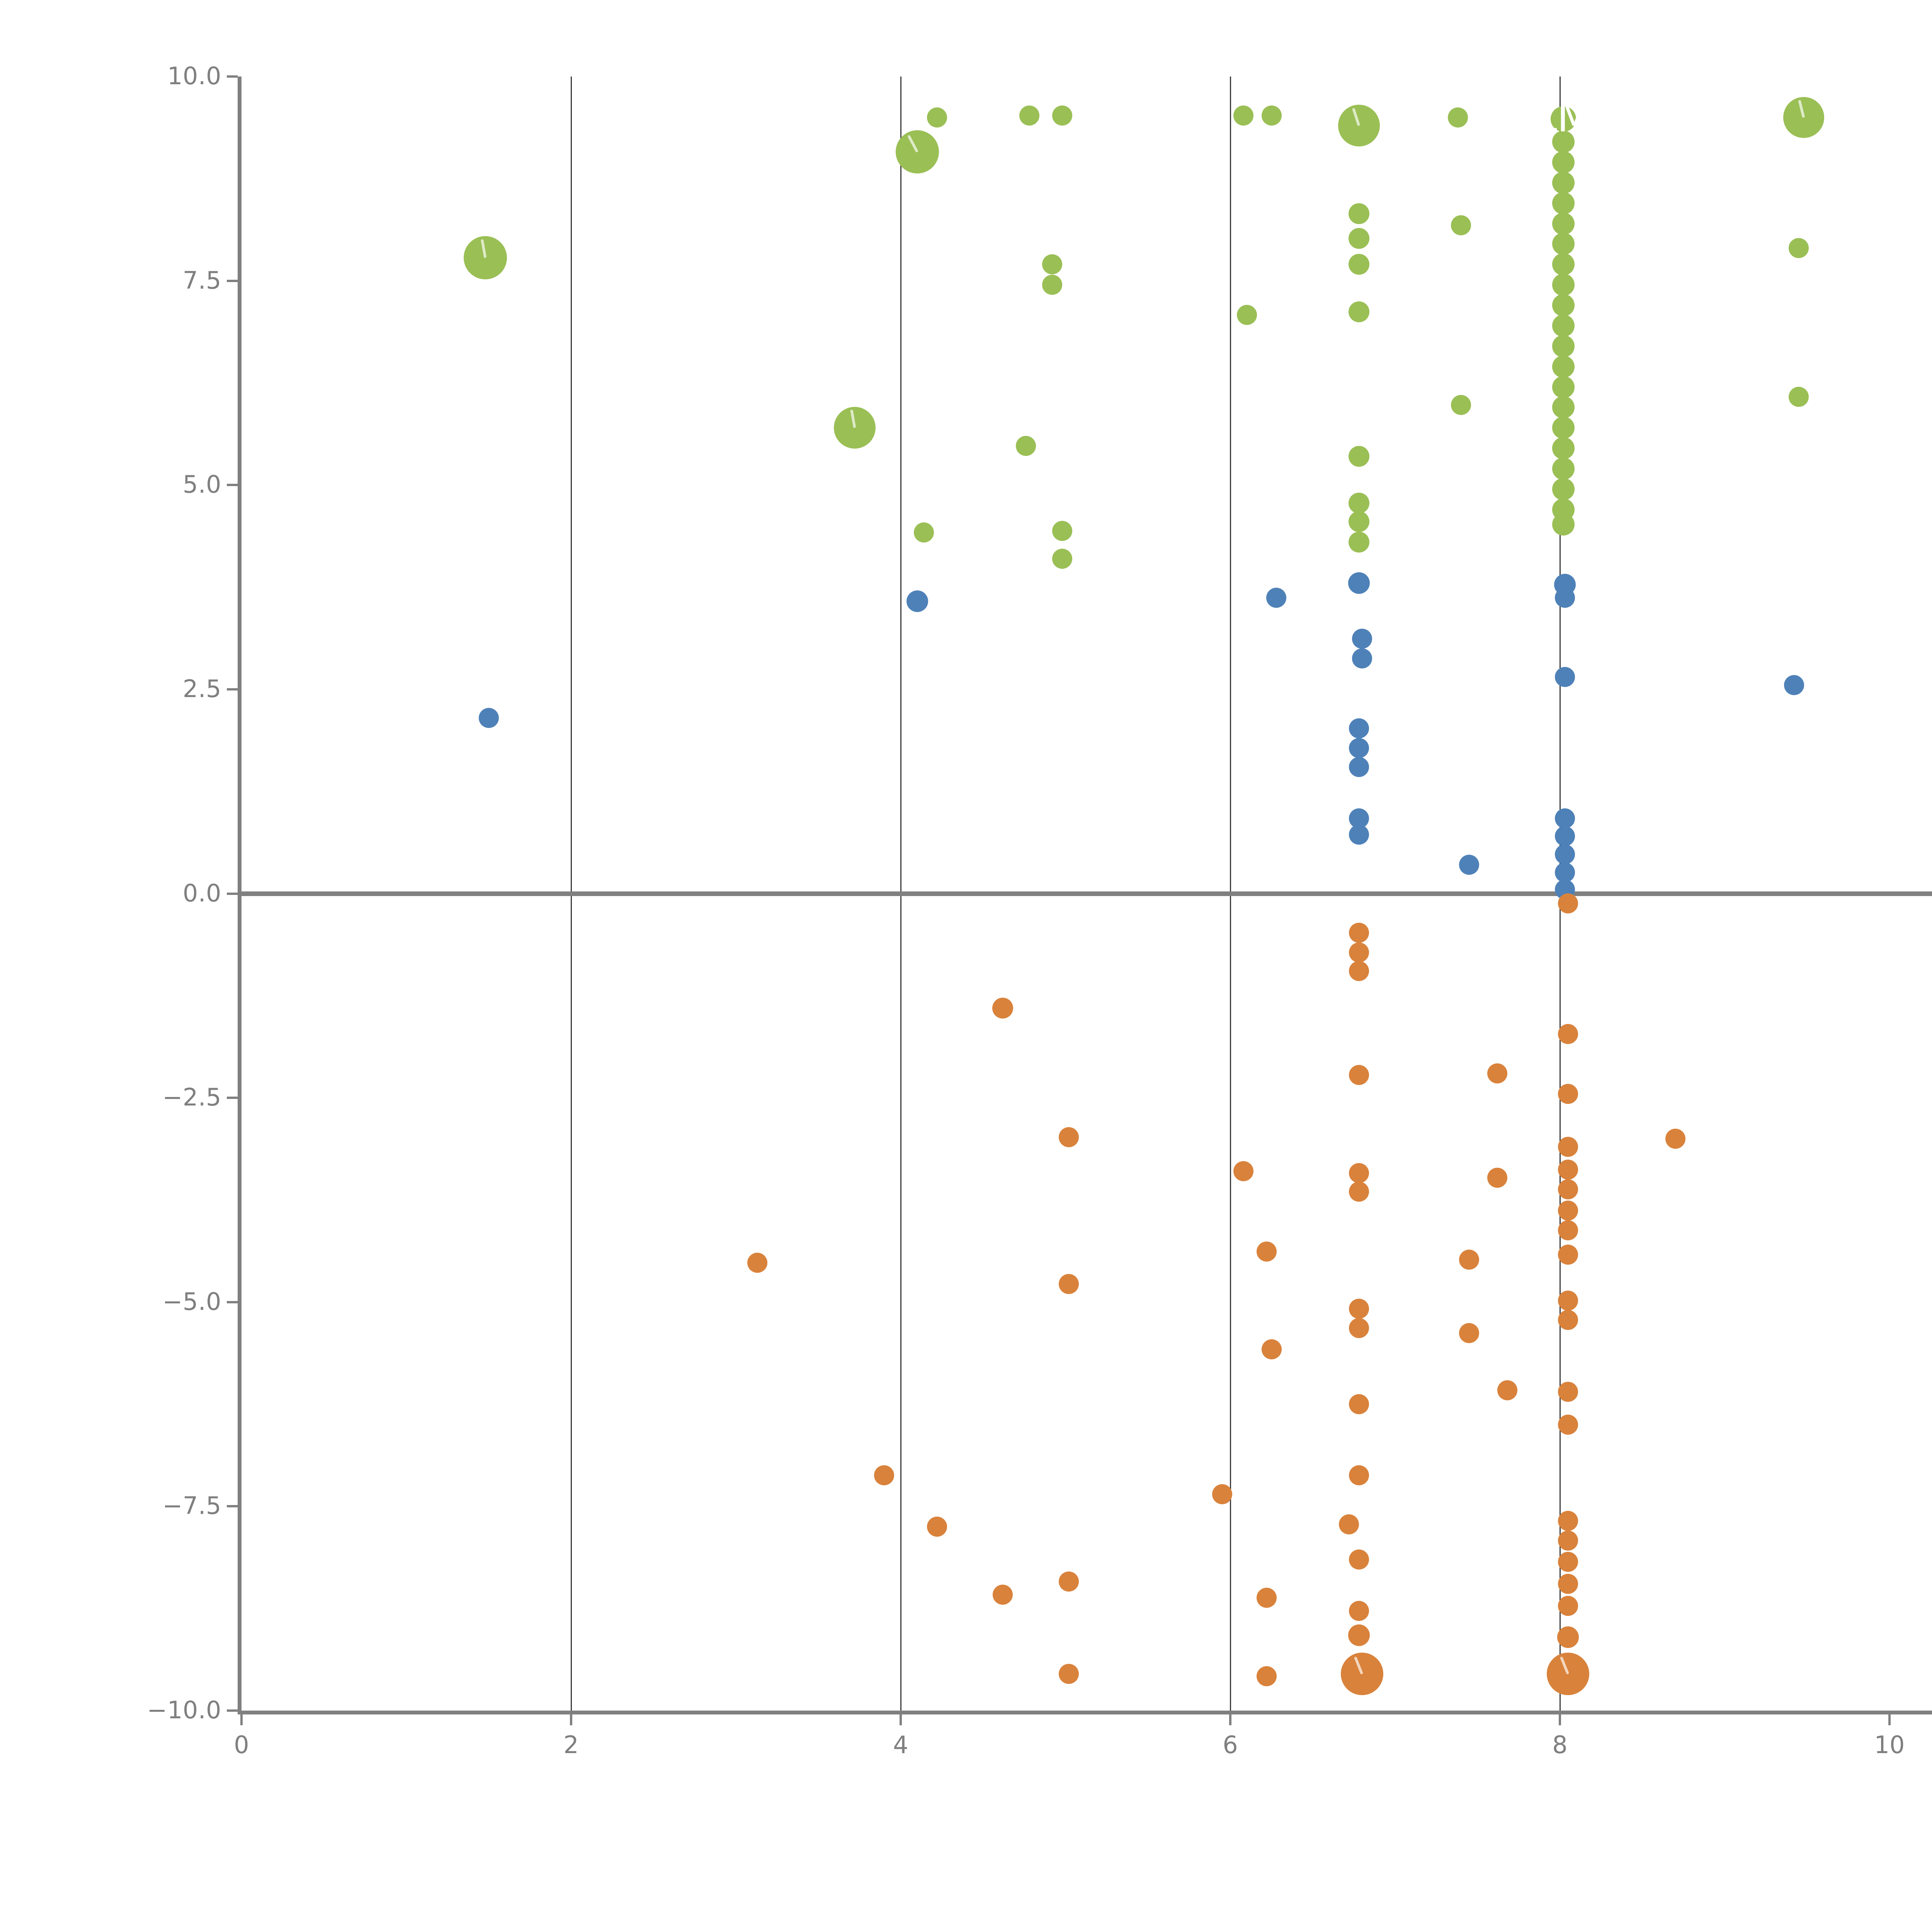 This screenshot has height=1932, width=1932. I want to click on y-tick-label-2: 5.0, so click(202, 485).